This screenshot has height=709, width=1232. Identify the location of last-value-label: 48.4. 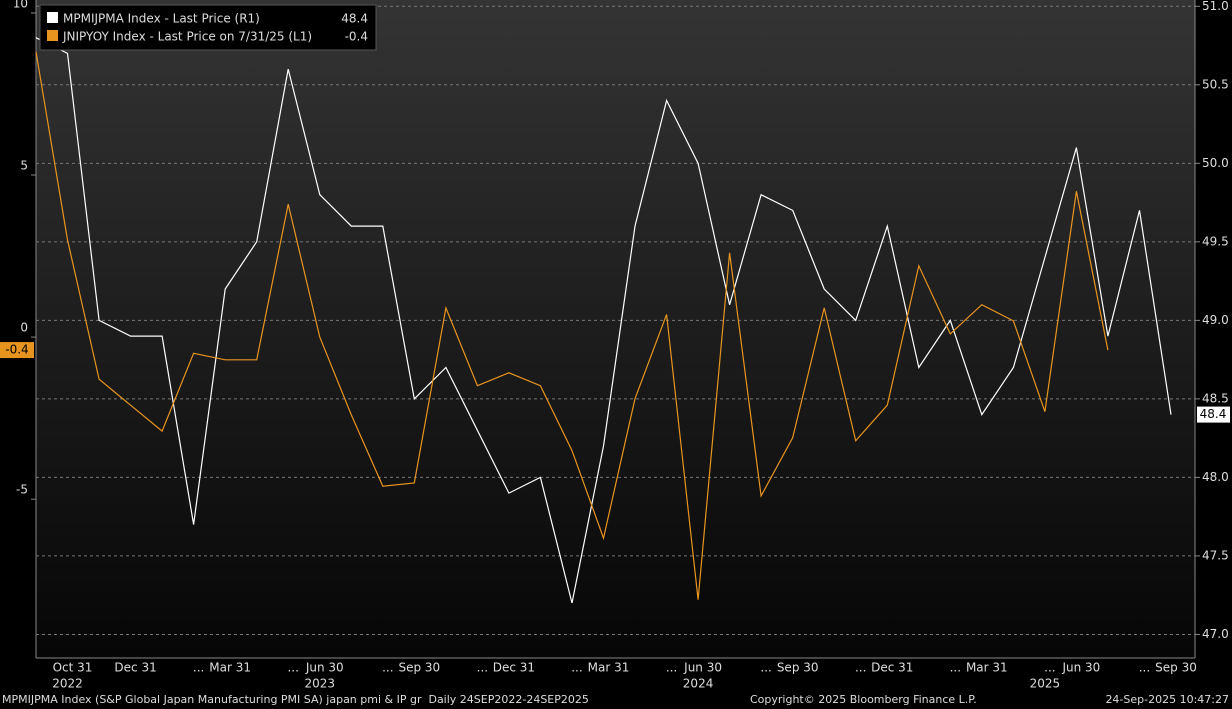
(1213, 414).